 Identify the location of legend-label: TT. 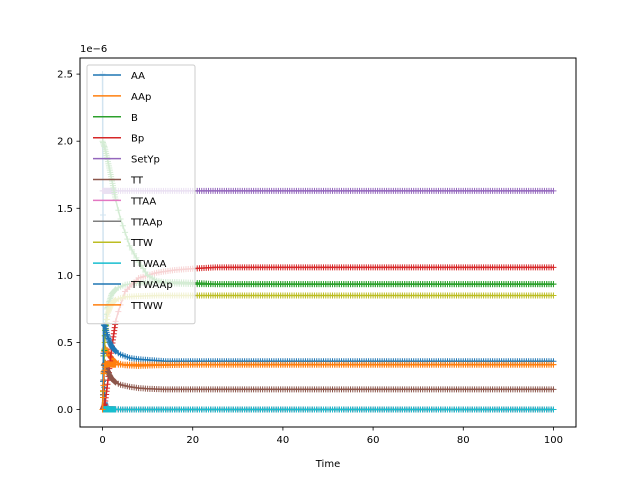
(137, 181).